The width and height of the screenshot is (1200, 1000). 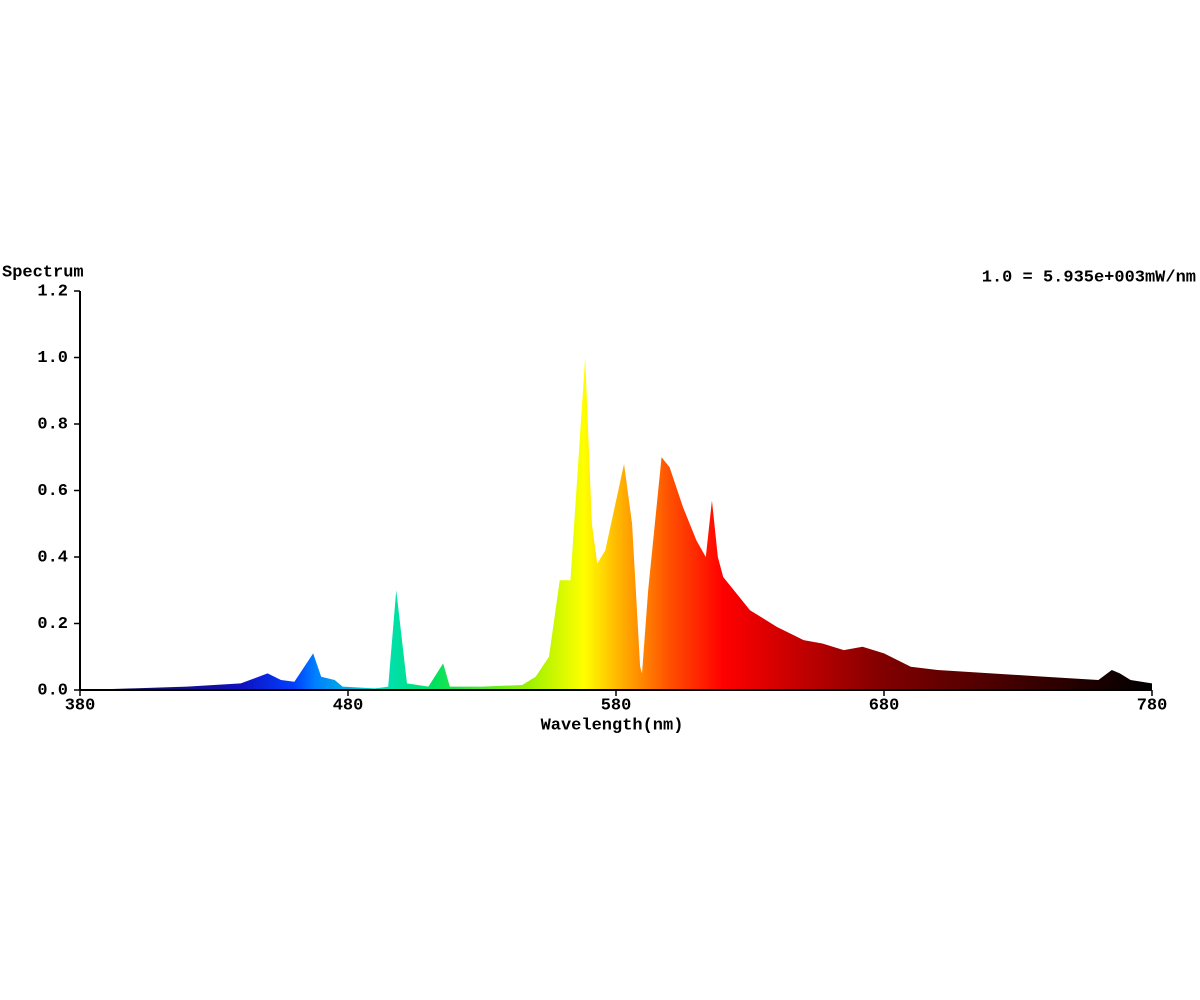 What do you see at coordinates (1152, 705) in the screenshot?
I see `x-tick-label: 780` at bounding box center [1152, 705].